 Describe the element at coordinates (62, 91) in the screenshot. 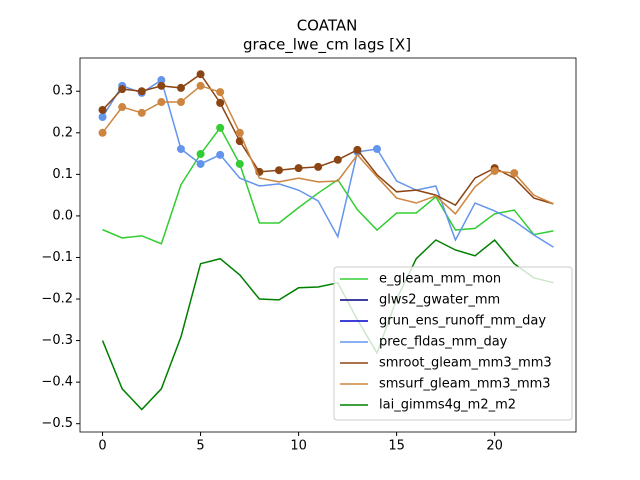

I see `y-tick-label: 0.3` at that location.